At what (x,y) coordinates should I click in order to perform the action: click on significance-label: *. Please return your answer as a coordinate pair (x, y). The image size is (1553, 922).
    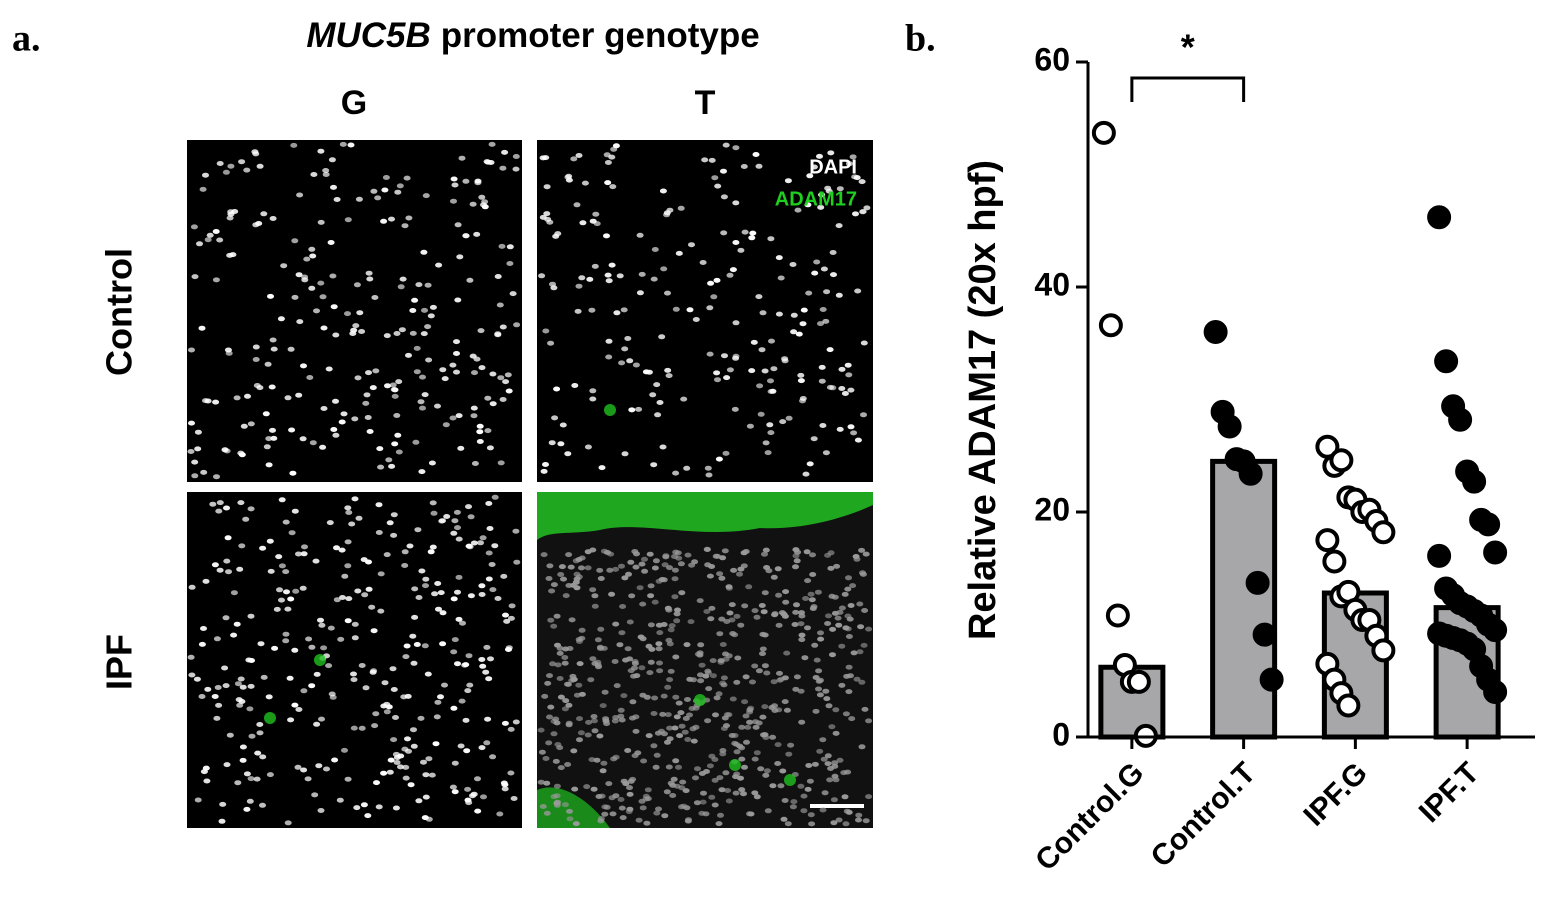
    Looking at the image, I should click on (1188, 47).